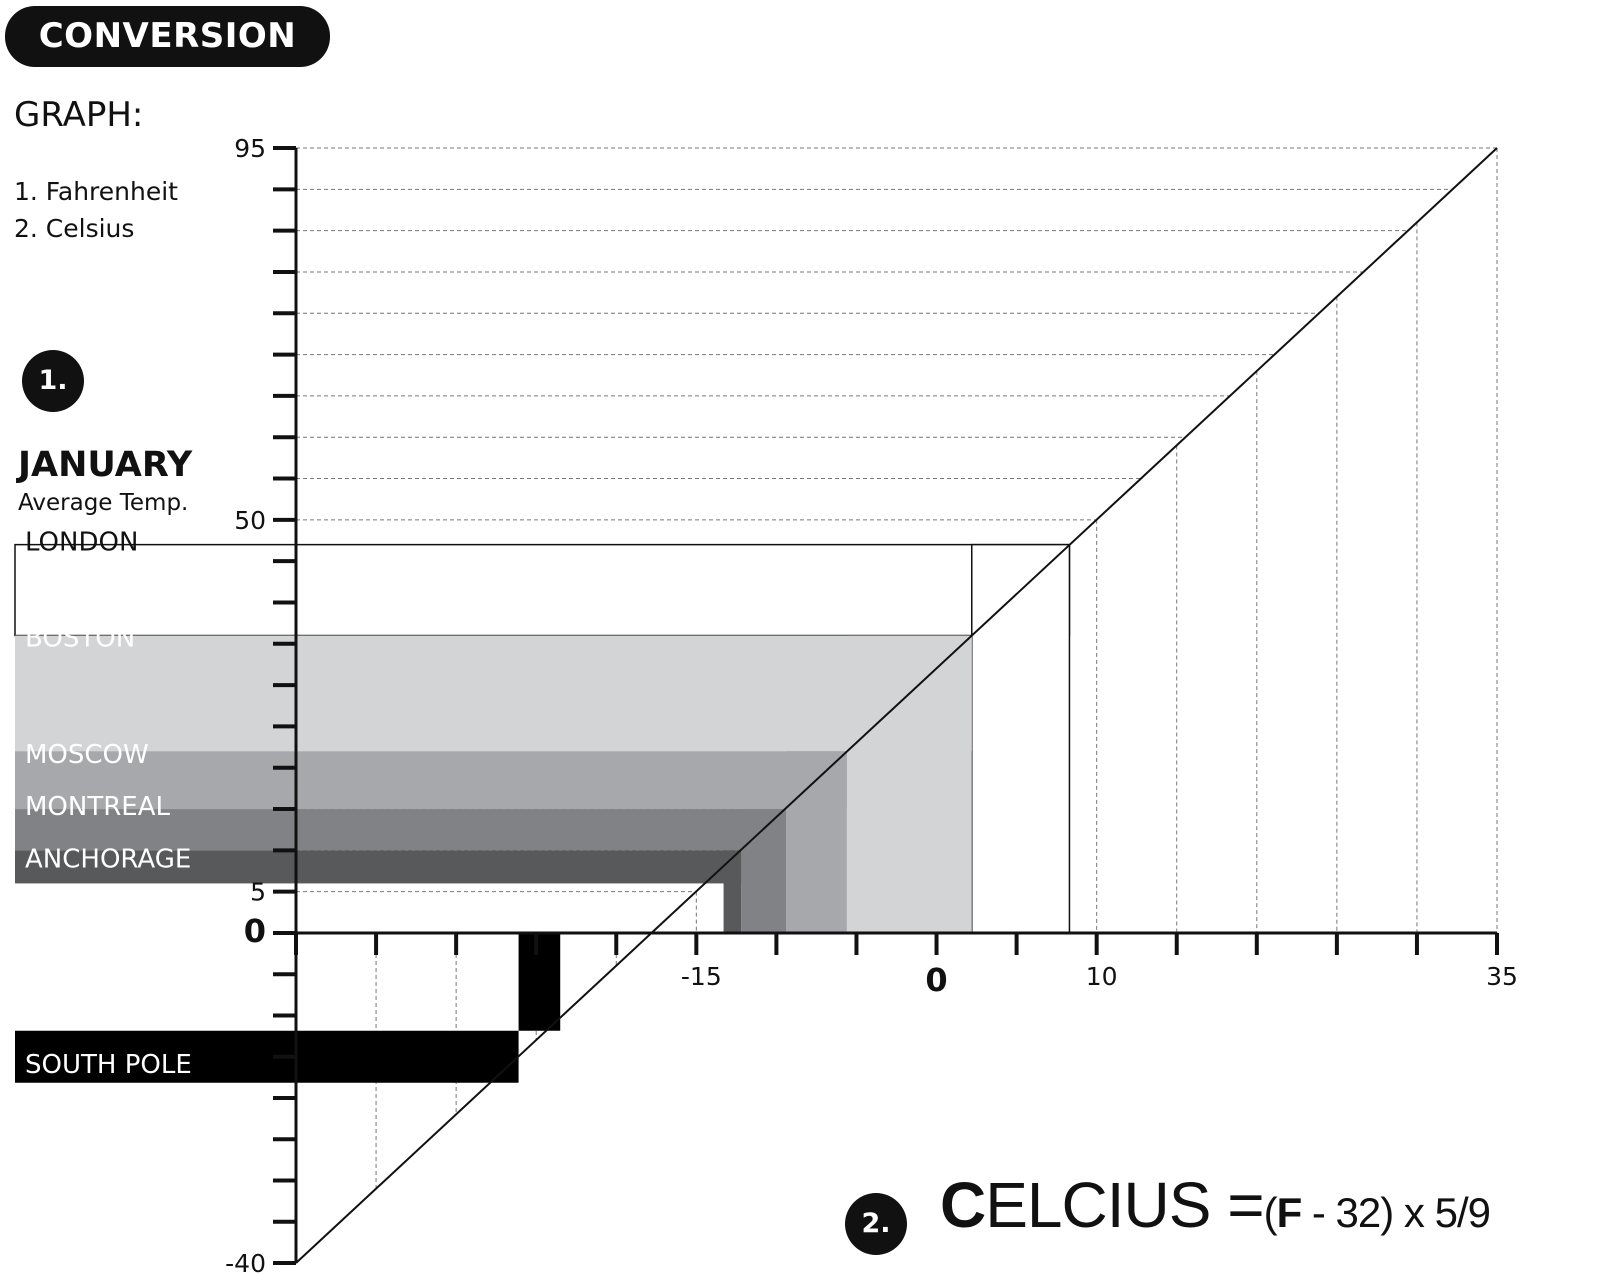 The width and height of the screenshot is (1600, 1273). What do you see at coordinates (108, 1065) in the screenshot?
I see `bar-label-south-pole: SOUTH POLE` at bounding box center [108, 1065].